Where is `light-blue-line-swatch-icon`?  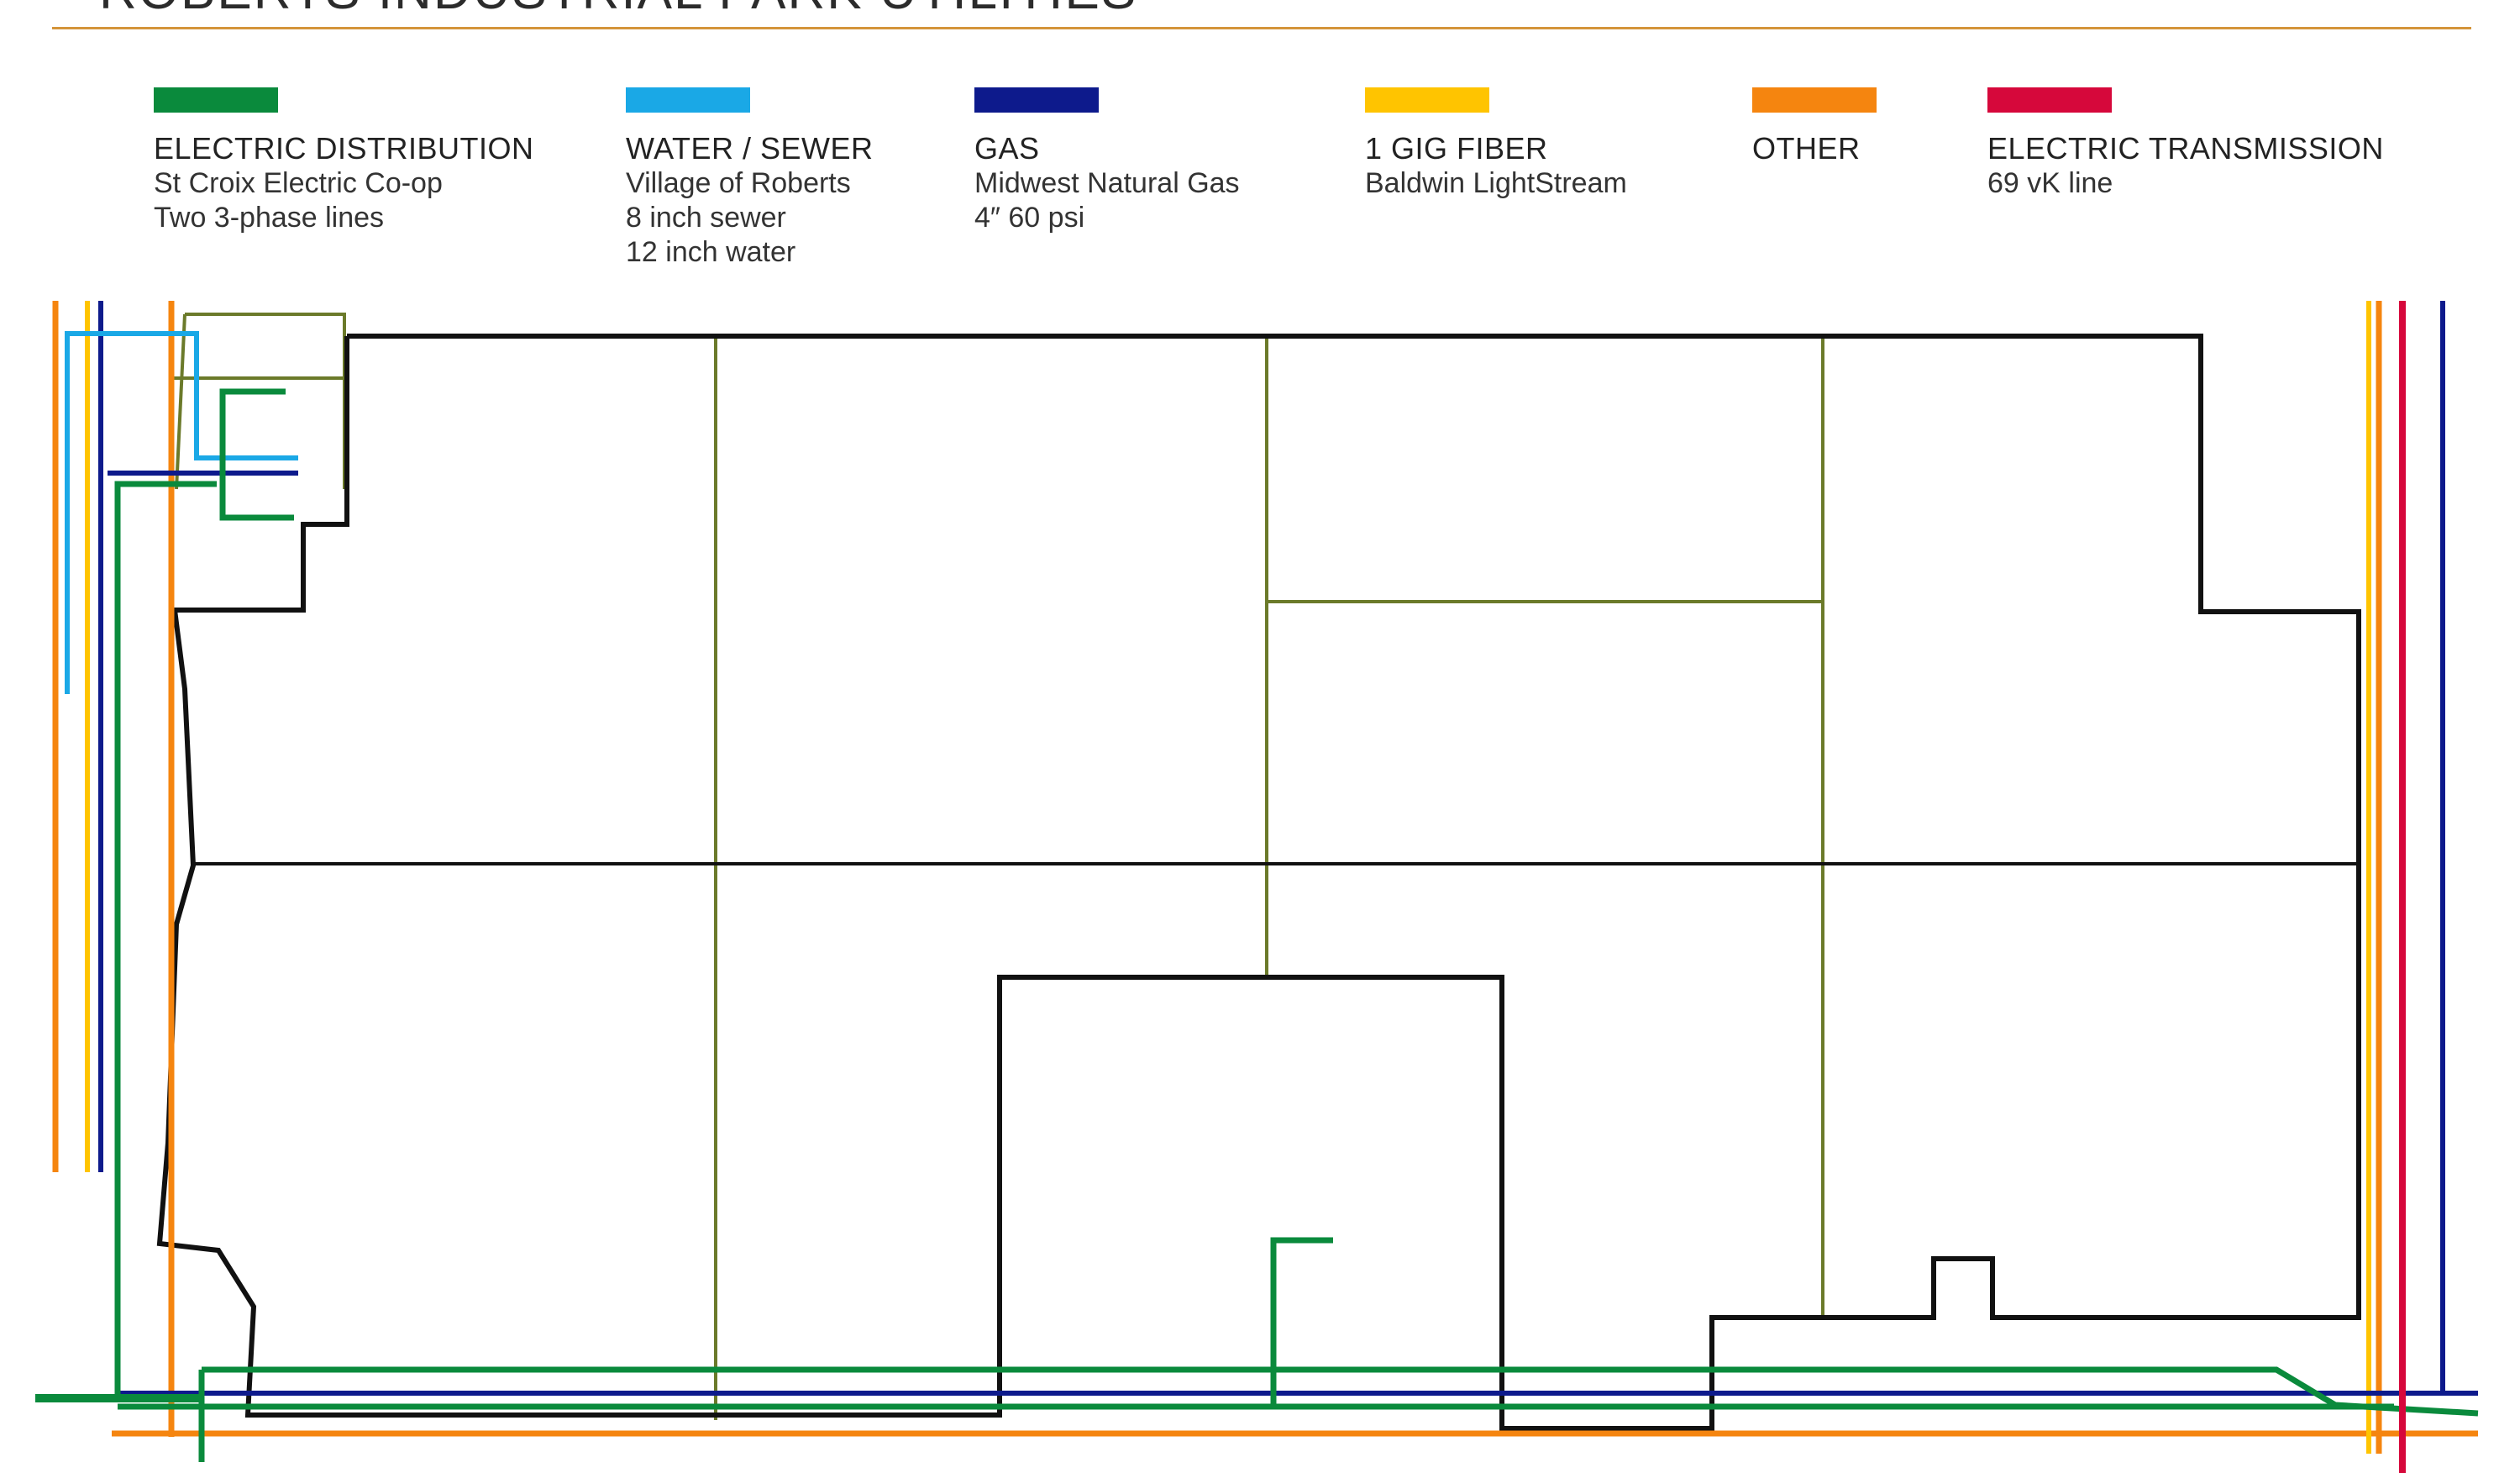
light-blue-line-swatch-icon is located at coordinates (688, 100).